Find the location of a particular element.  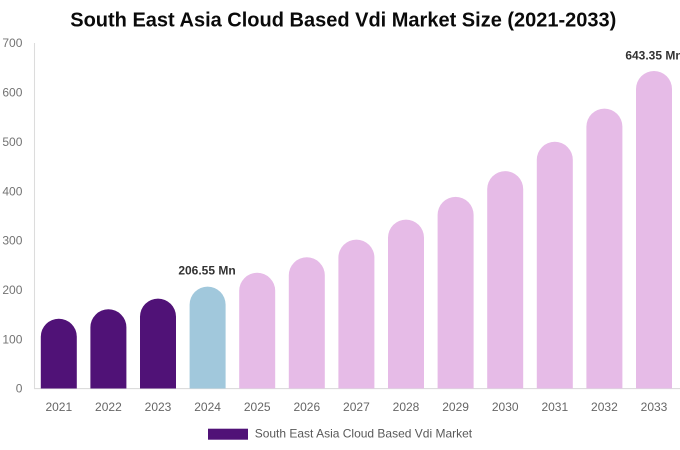

svg-text: 400 is located at coordinates (12, 191).